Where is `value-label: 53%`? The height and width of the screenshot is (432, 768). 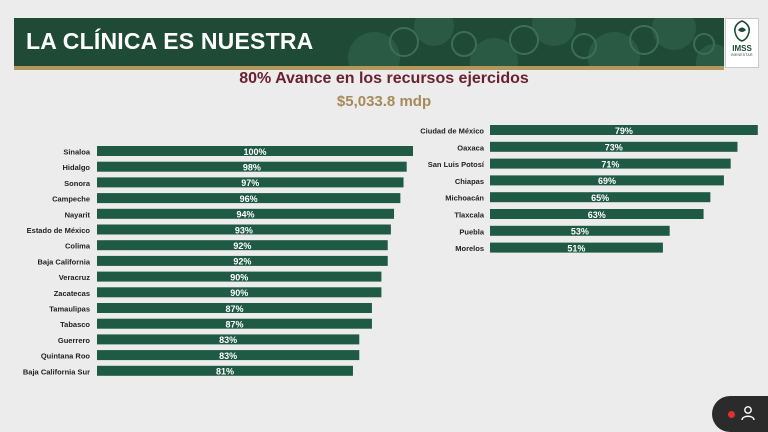 value-label: 53% is located at coordinates (580, 232).